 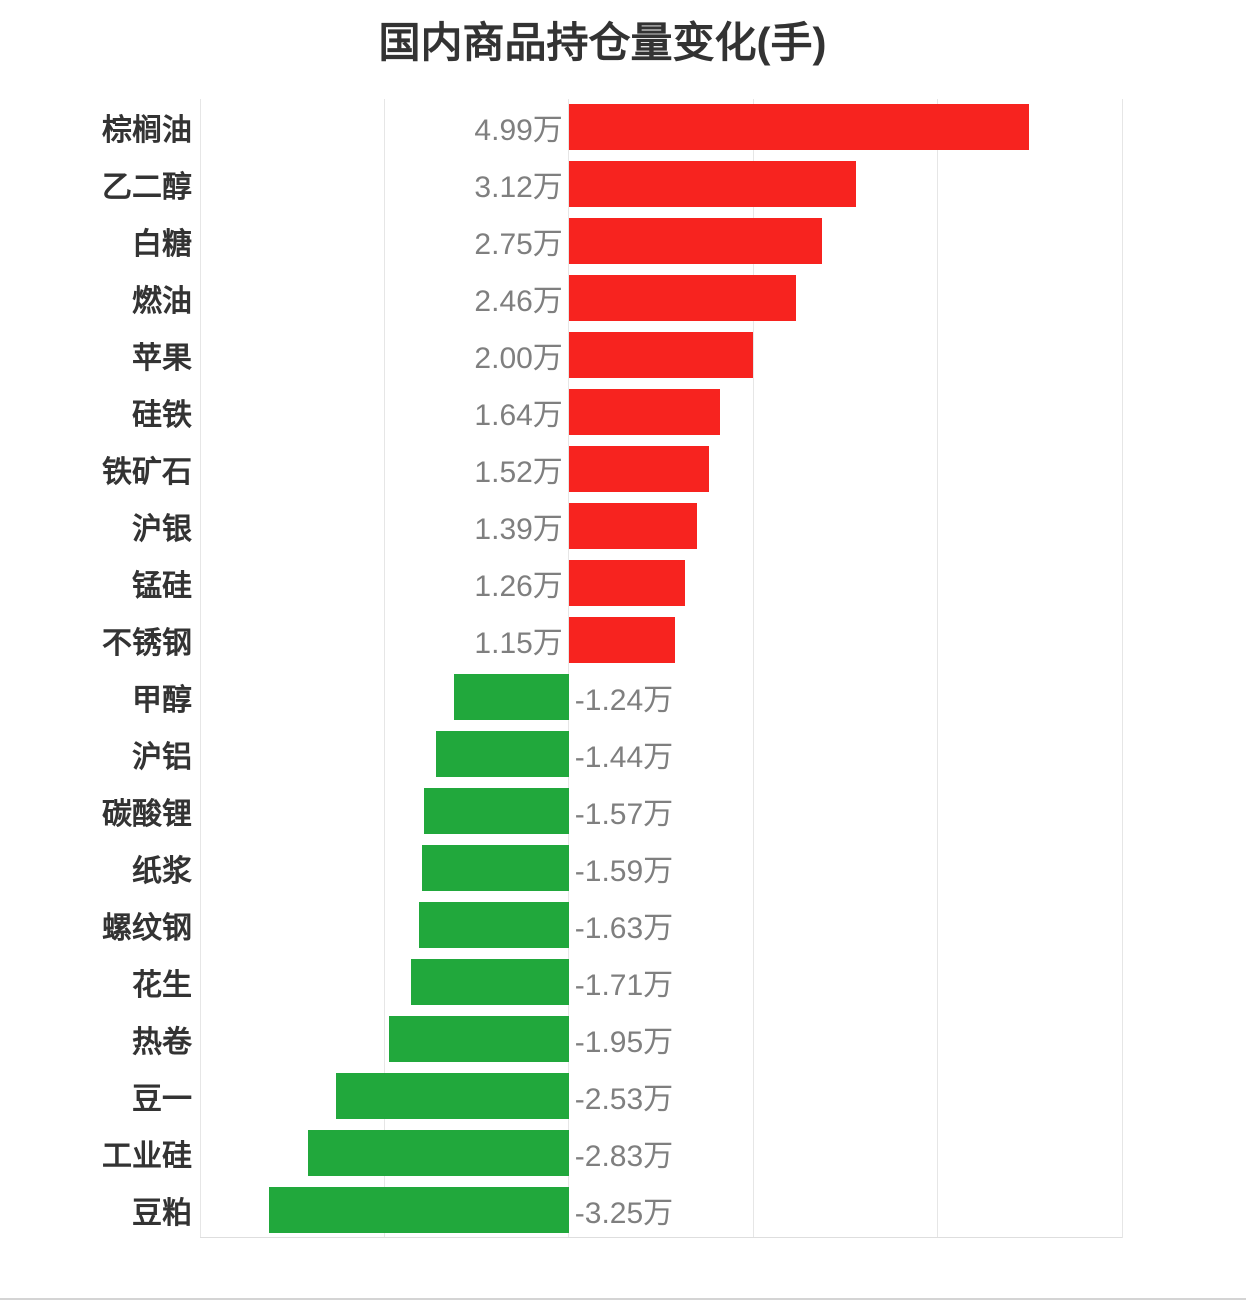 I want to click on chart-row: 工业硅 -2.83万, so click(x=612, y=1152).